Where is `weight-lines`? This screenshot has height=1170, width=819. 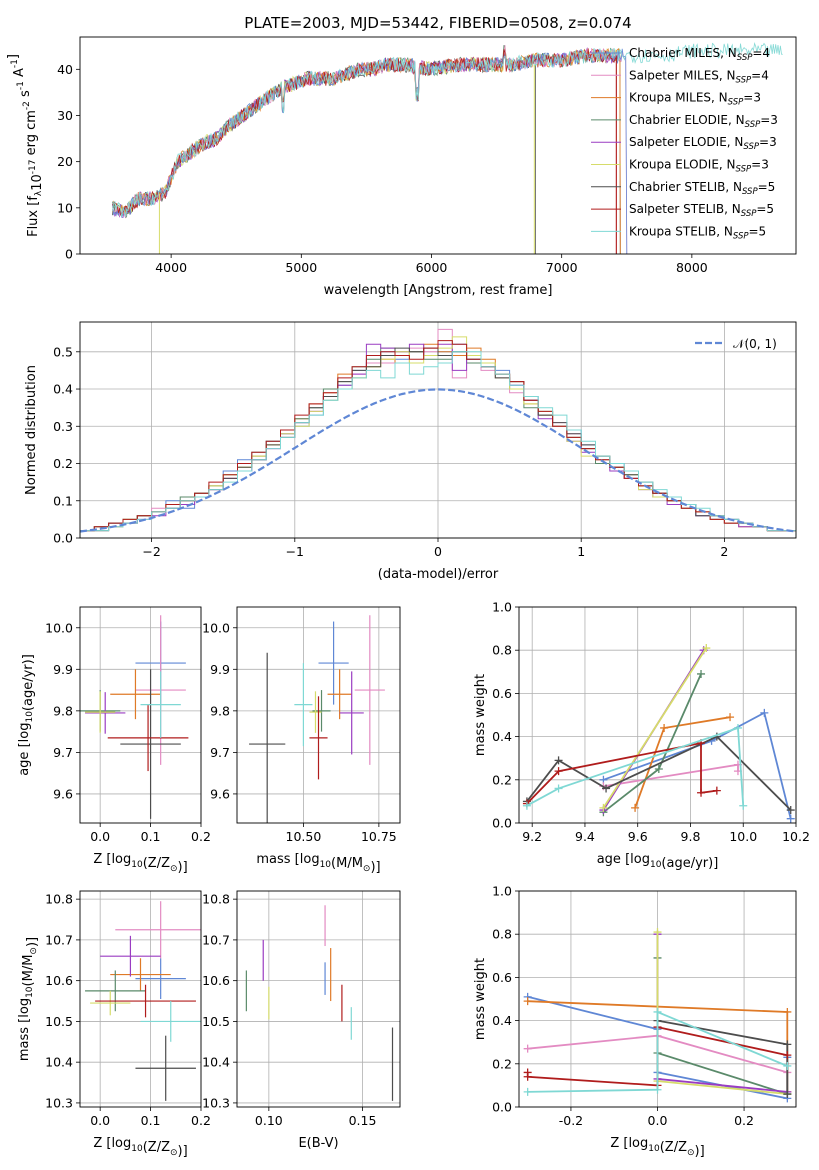
weight-lines is located at coordinates (657, 1015).